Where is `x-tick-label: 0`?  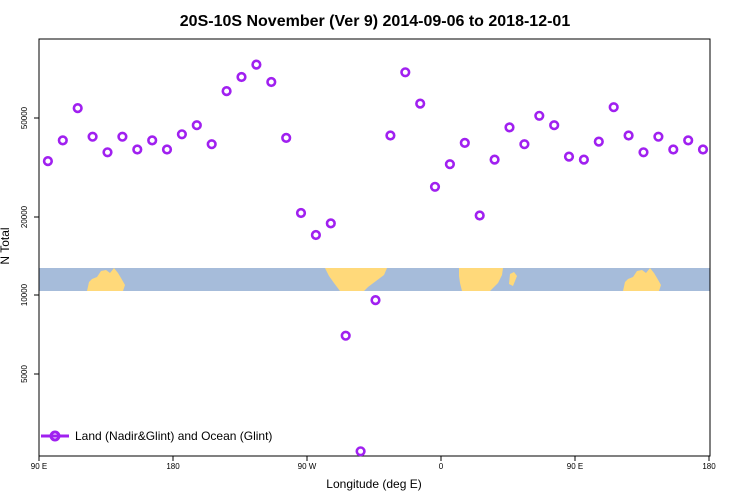 x-tick-label: 0 is located at coordinates (441, 466).